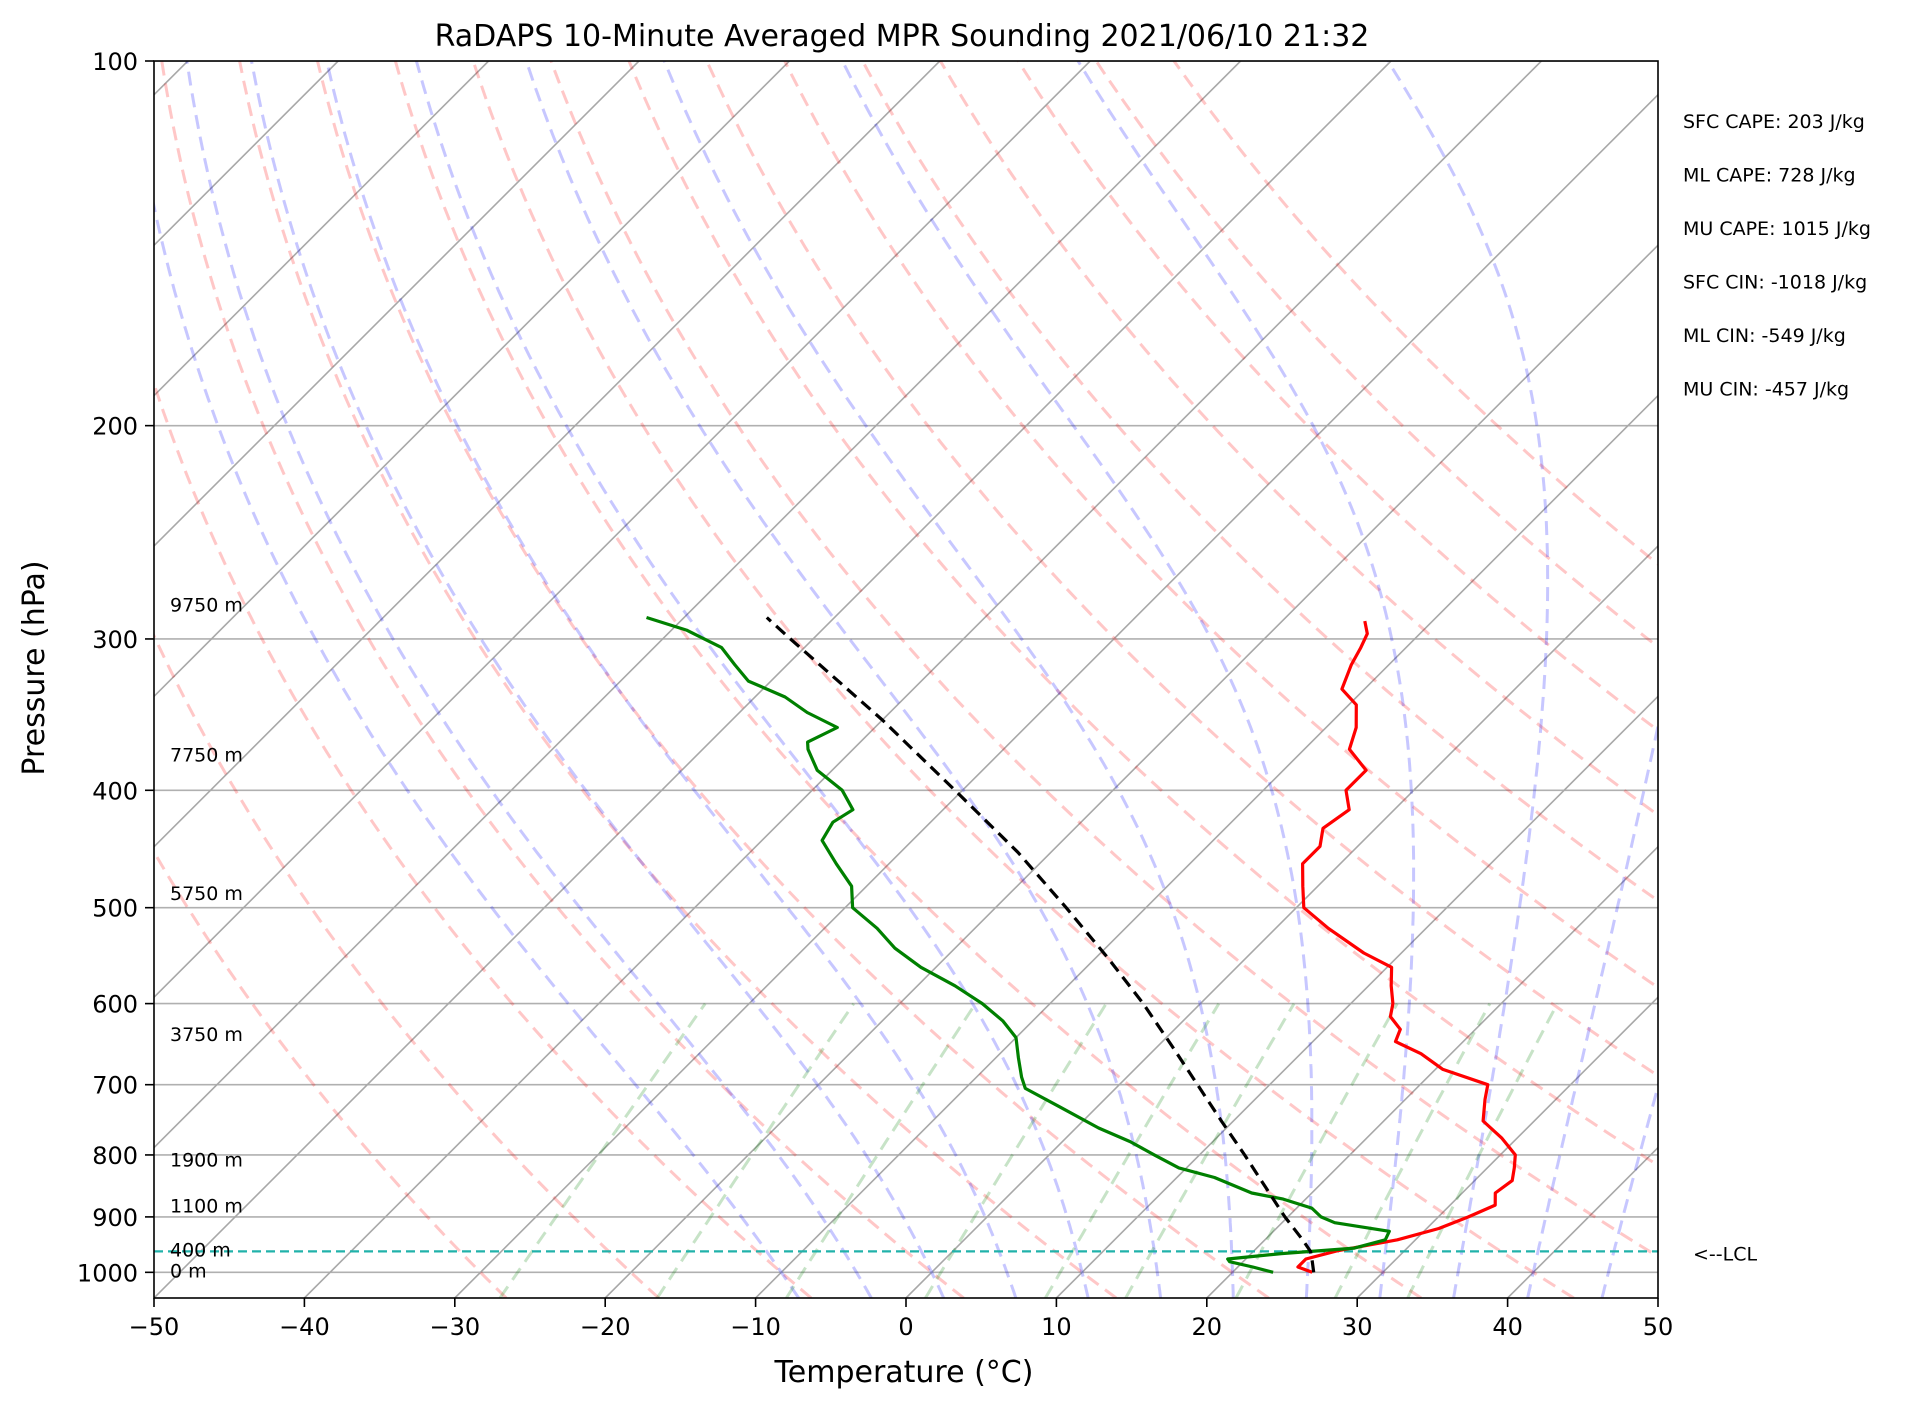  I want to click on x-tick-label: 50, so click(1658, 1327).